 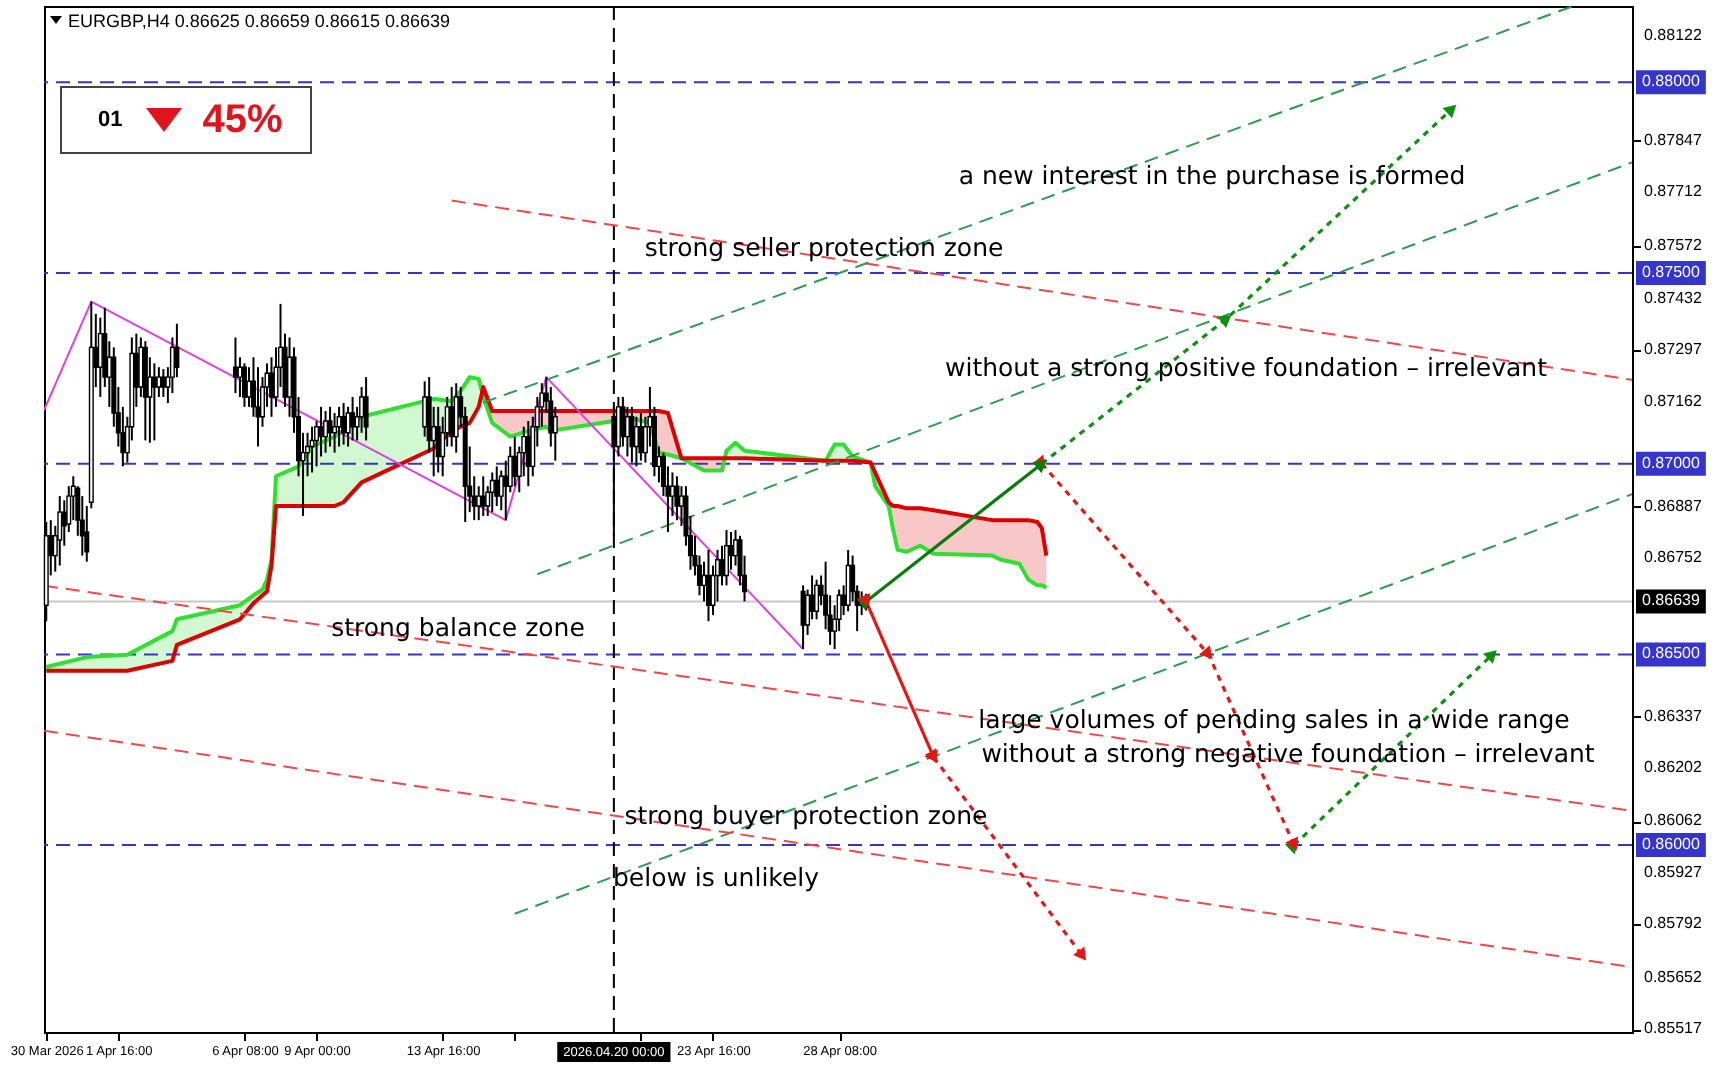 I want to click on annotation: strong buyer protection zone, so click(x=806, y=815).